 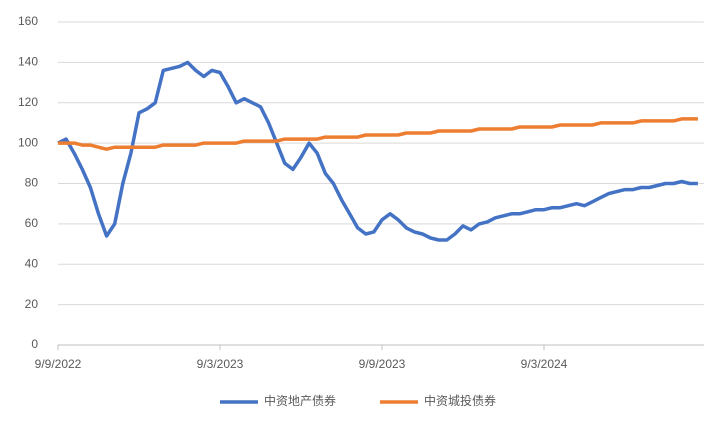 I want to click on series-line, so click(x=378, y=134).